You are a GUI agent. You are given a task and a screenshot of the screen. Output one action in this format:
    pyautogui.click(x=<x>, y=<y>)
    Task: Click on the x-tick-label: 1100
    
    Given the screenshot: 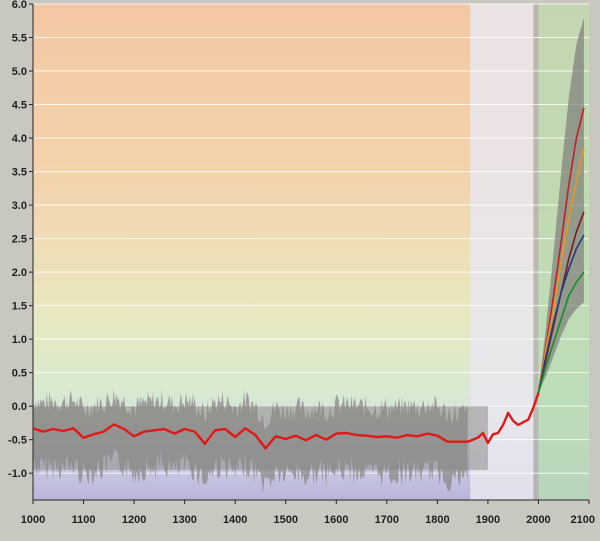 What is the action you would take?
    pyautogui.click(x=84, y=520)
    